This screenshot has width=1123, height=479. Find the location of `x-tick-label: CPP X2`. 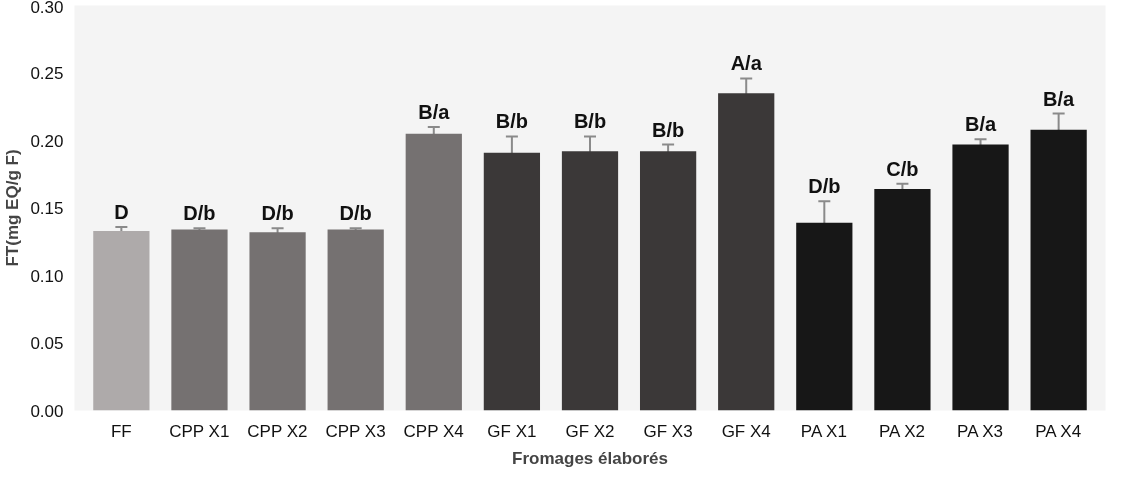

x-tick-label: CPP X2 is located at coordinates (277, 431).